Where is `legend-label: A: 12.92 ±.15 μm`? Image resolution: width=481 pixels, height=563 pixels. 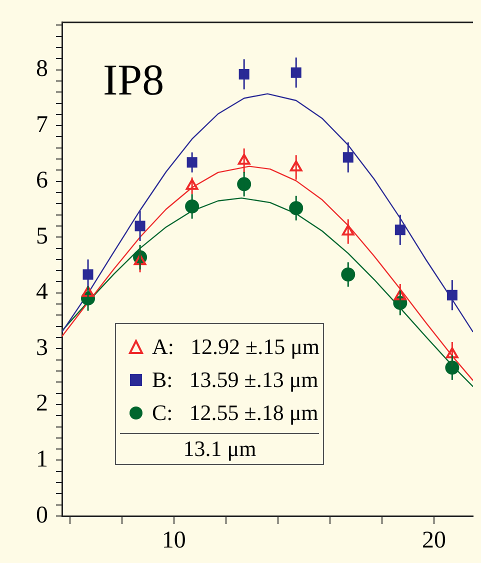
legend-label: A: 12.92 ±.15 μm is located at coordinates (236, 347).